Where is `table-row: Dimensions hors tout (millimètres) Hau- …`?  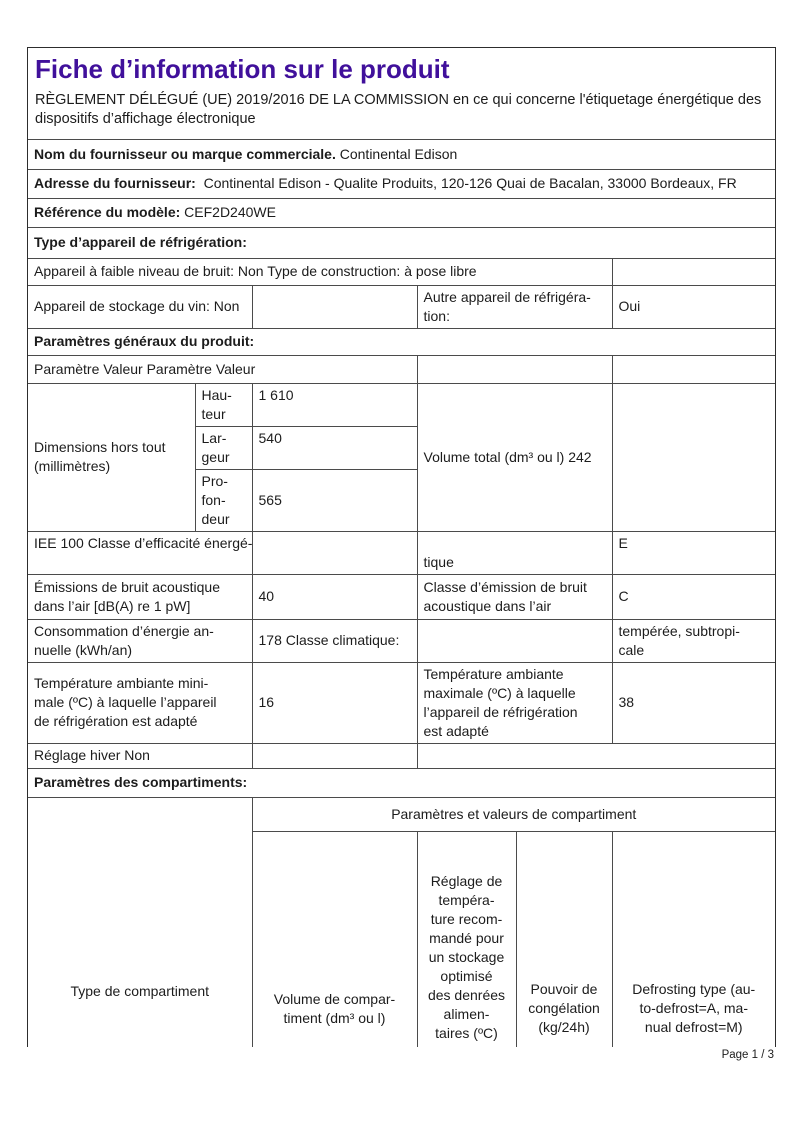
table-row: Dimensions hors tout (millimètres) Hau- … is located at coordinates (401, 457).